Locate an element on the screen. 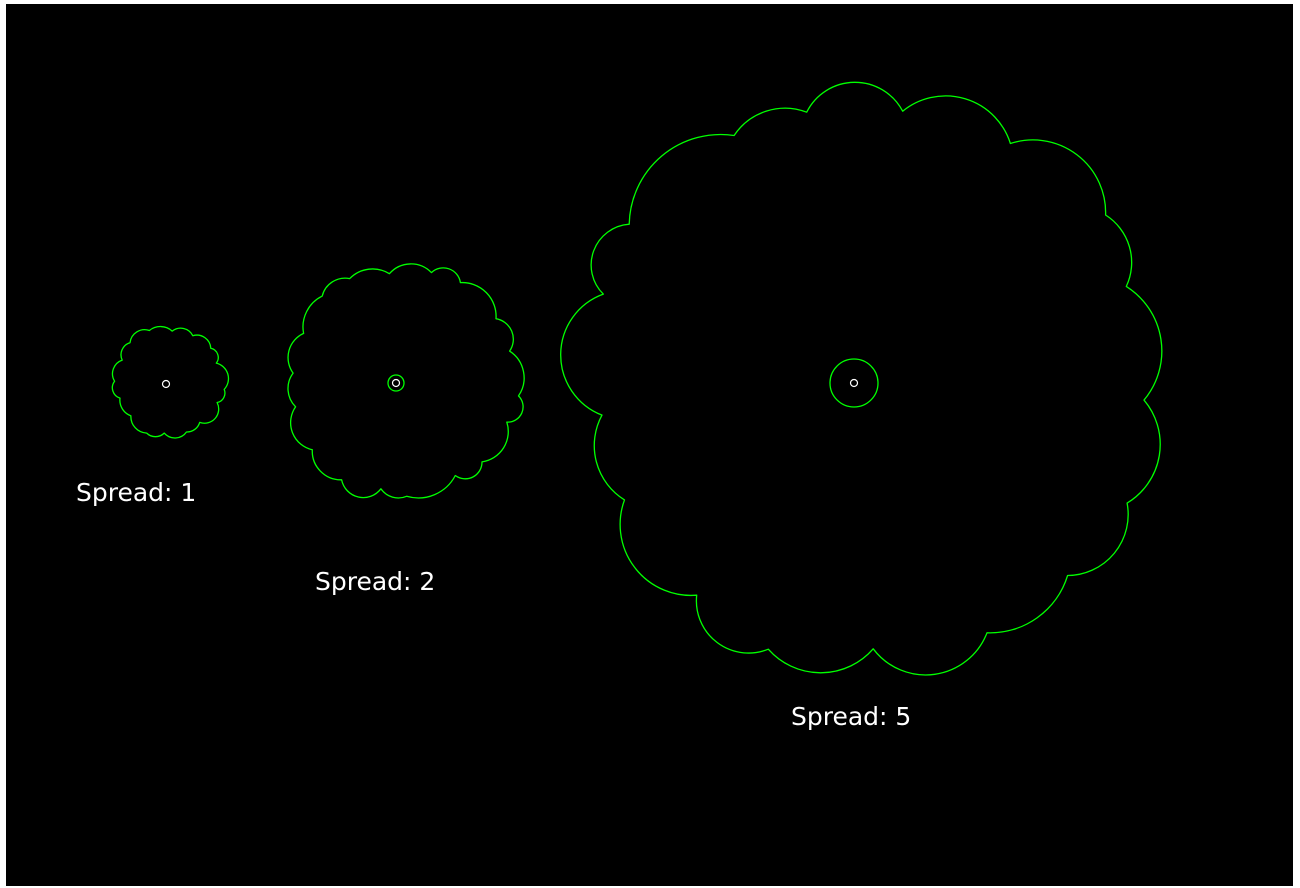 This screenshot has width=1300, height=888. spread-2-cluster is located at coordinates (406, 381).